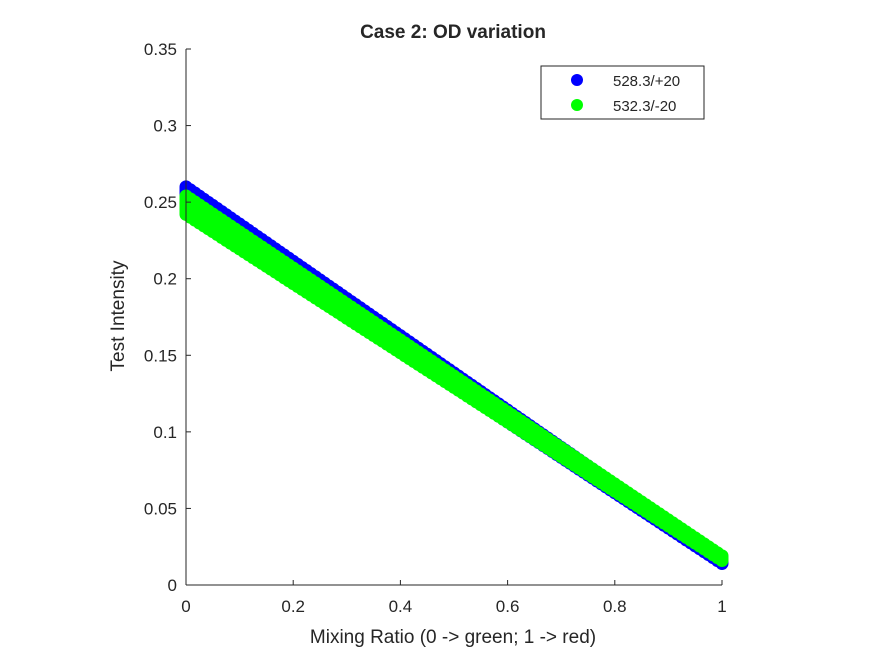  I want to click on legend-label-532: 532.3/-20, so click(644, 106).